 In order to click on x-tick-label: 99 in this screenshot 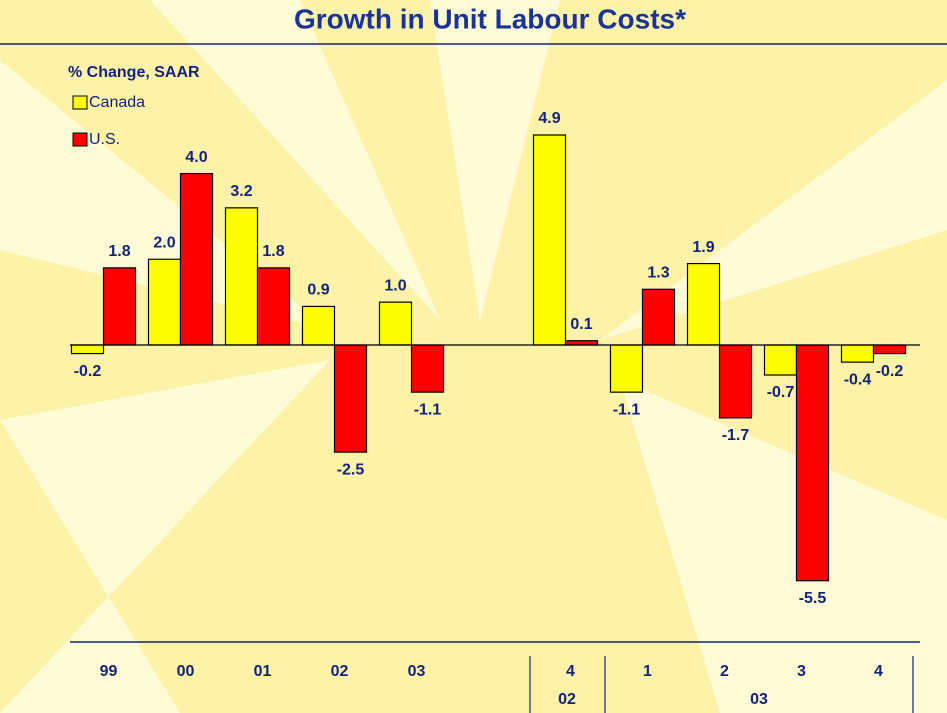, I will do `click(109, 671)`.